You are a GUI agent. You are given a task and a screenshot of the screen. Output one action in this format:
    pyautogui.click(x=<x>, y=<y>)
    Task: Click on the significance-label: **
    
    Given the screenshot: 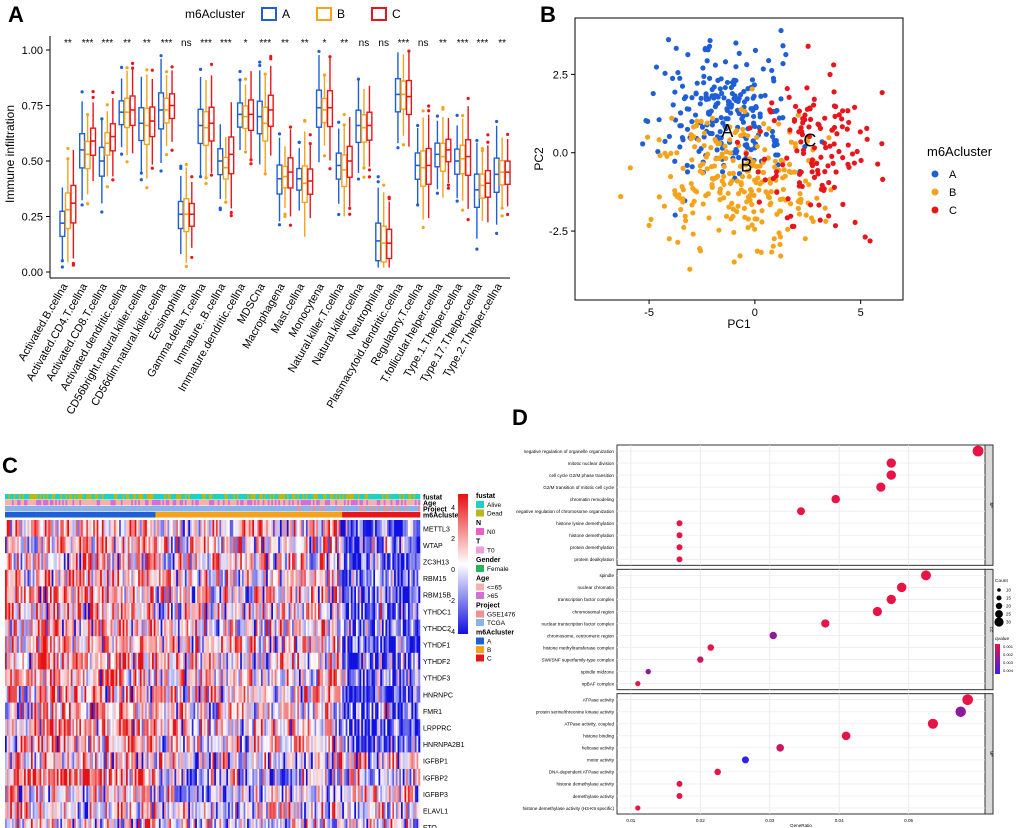 What is the action you would take?
    pyautogui.click(x=344, y=43)
    